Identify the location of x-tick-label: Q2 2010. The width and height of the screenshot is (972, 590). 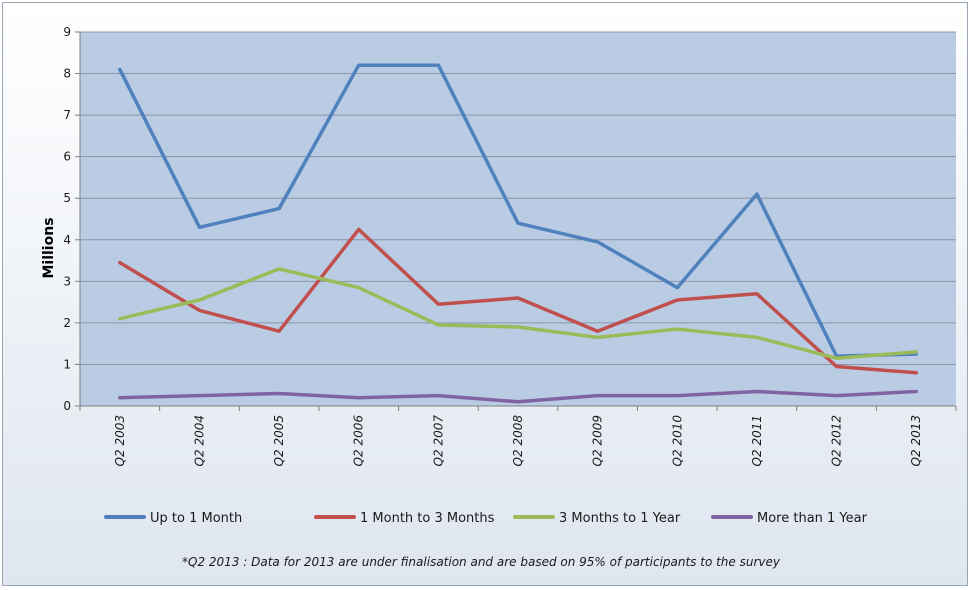
(677, 441).